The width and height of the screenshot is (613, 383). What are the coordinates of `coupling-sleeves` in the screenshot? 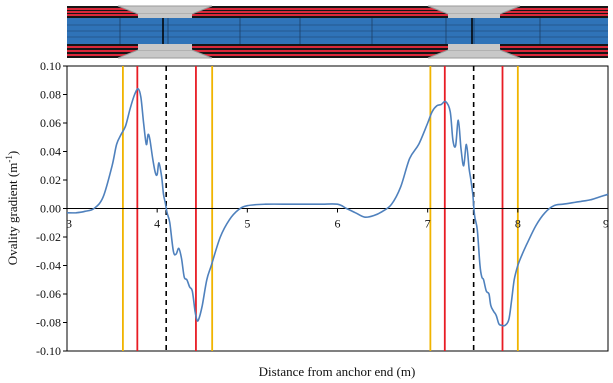 It's located at (319, 32).